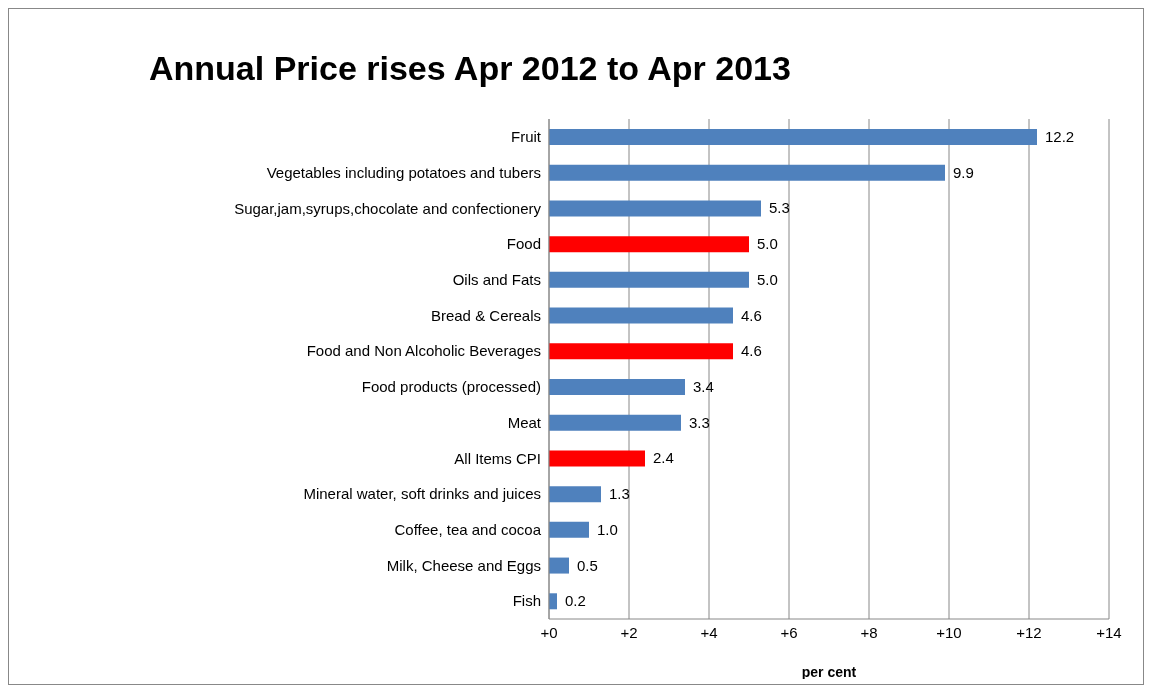  I want to click on x-tick-label: +12, so click(1029, 632).